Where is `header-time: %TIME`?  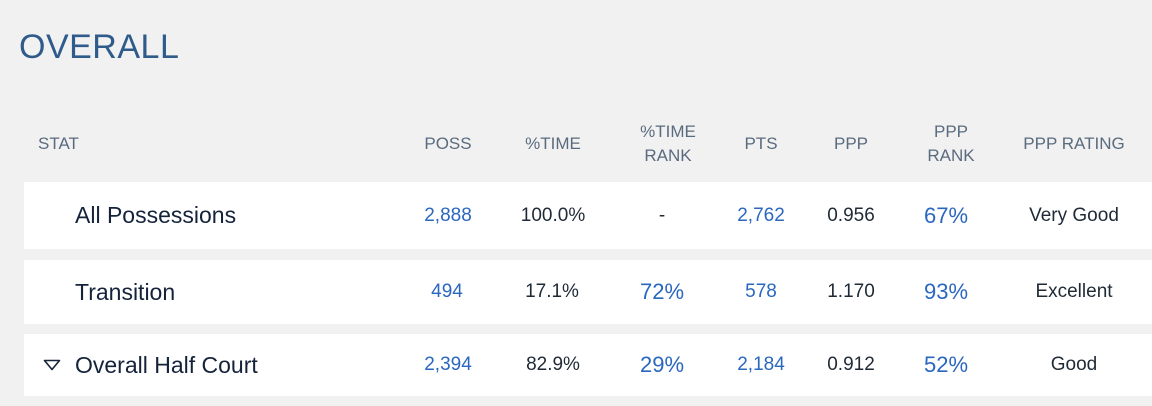 header-time: %TIME is located at coordinates (553, 143).